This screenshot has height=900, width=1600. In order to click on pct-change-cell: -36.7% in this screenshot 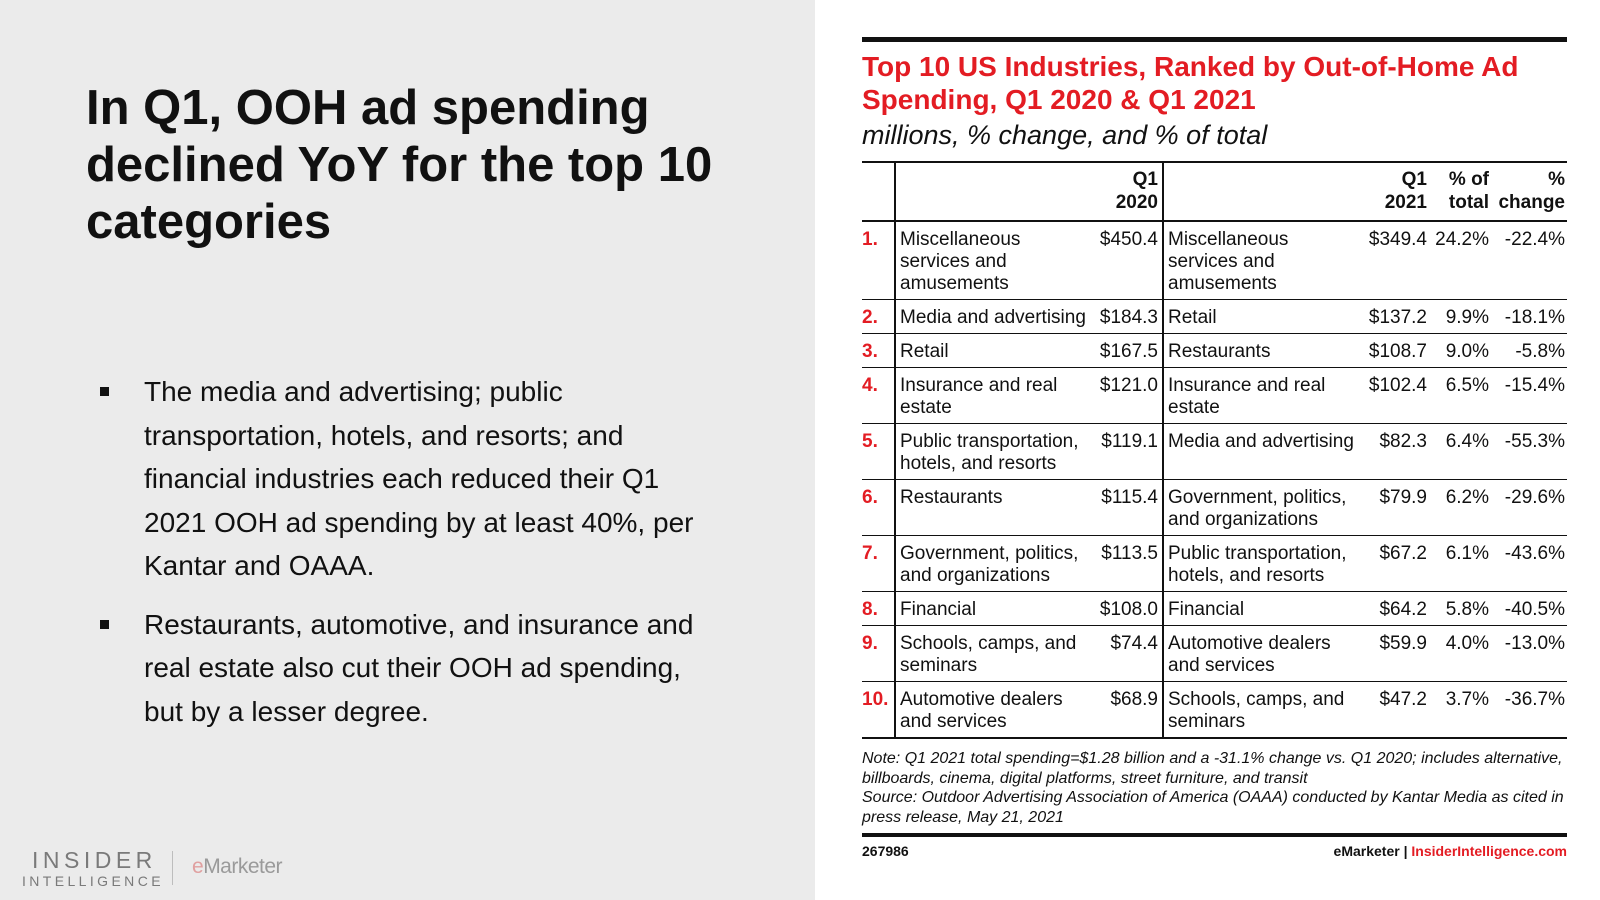, I will do `click(1534, 699)`.